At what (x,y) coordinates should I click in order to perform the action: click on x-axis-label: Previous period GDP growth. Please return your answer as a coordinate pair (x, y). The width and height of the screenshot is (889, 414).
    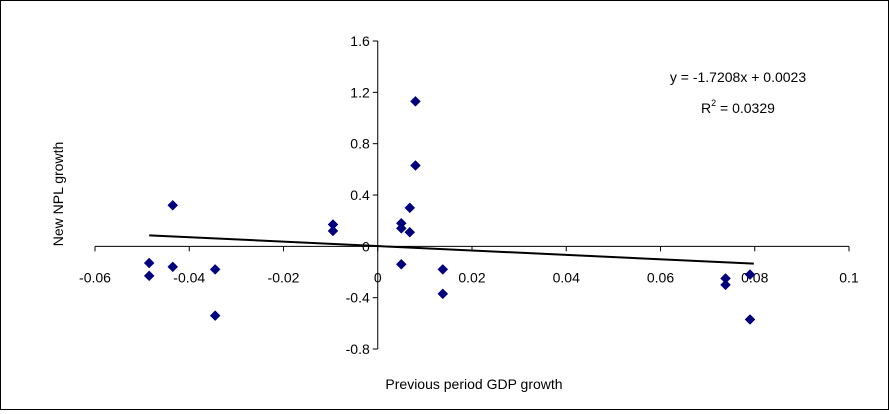
    Looking at the image, I should click on (473, 384).